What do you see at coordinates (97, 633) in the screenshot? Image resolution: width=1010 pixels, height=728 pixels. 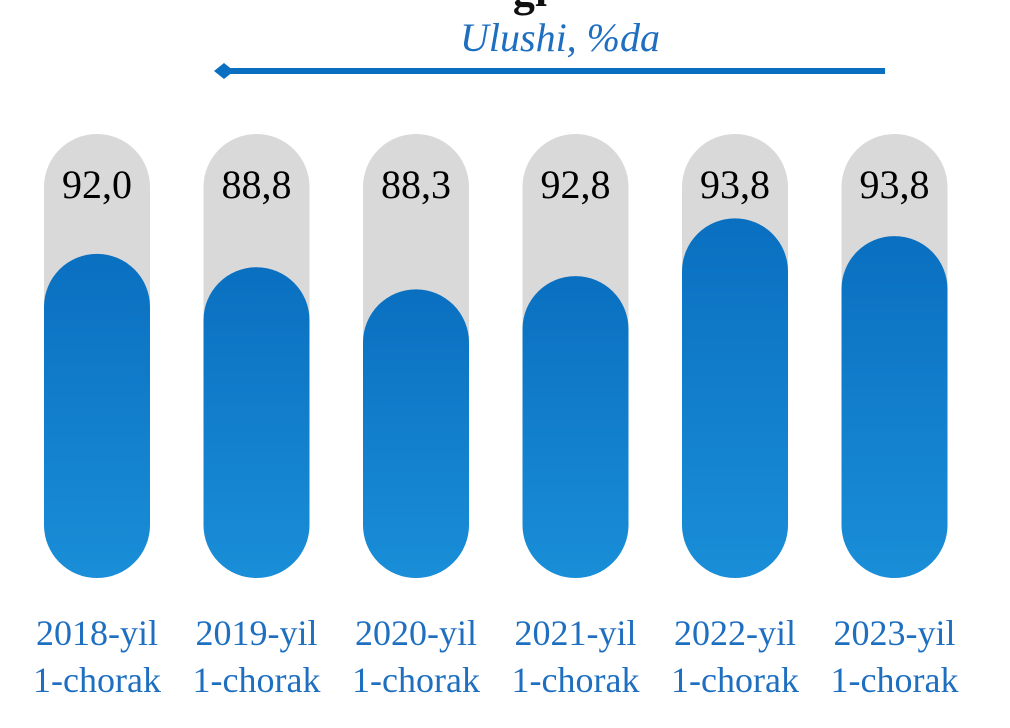 I see `category-label-year: 2018-yil` at bounding box center [97, 633].